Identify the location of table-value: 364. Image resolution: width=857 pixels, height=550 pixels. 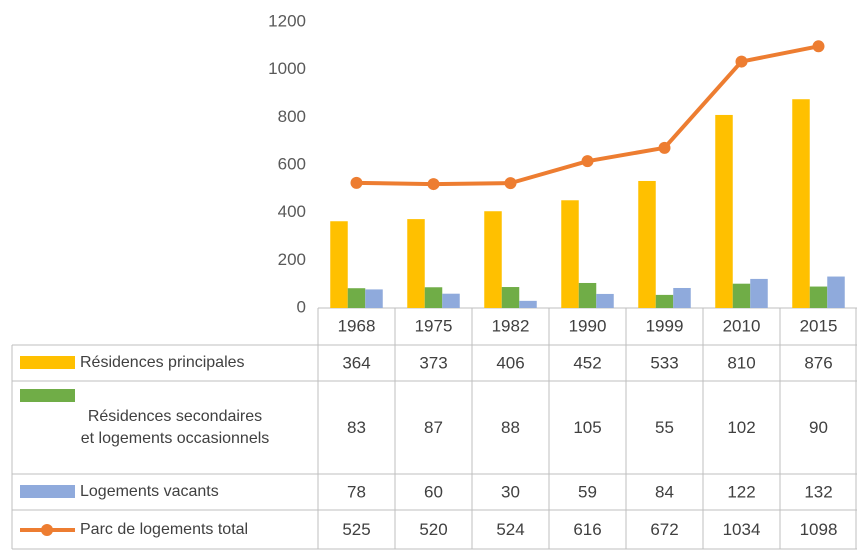
(356, 362).